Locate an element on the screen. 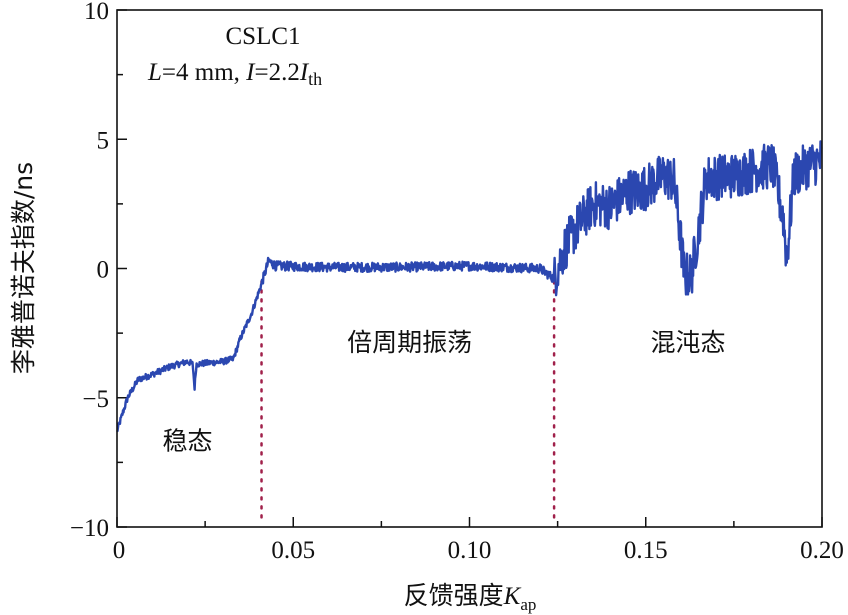  chart-title: CSLC1 is located at coordinates (262, 36).